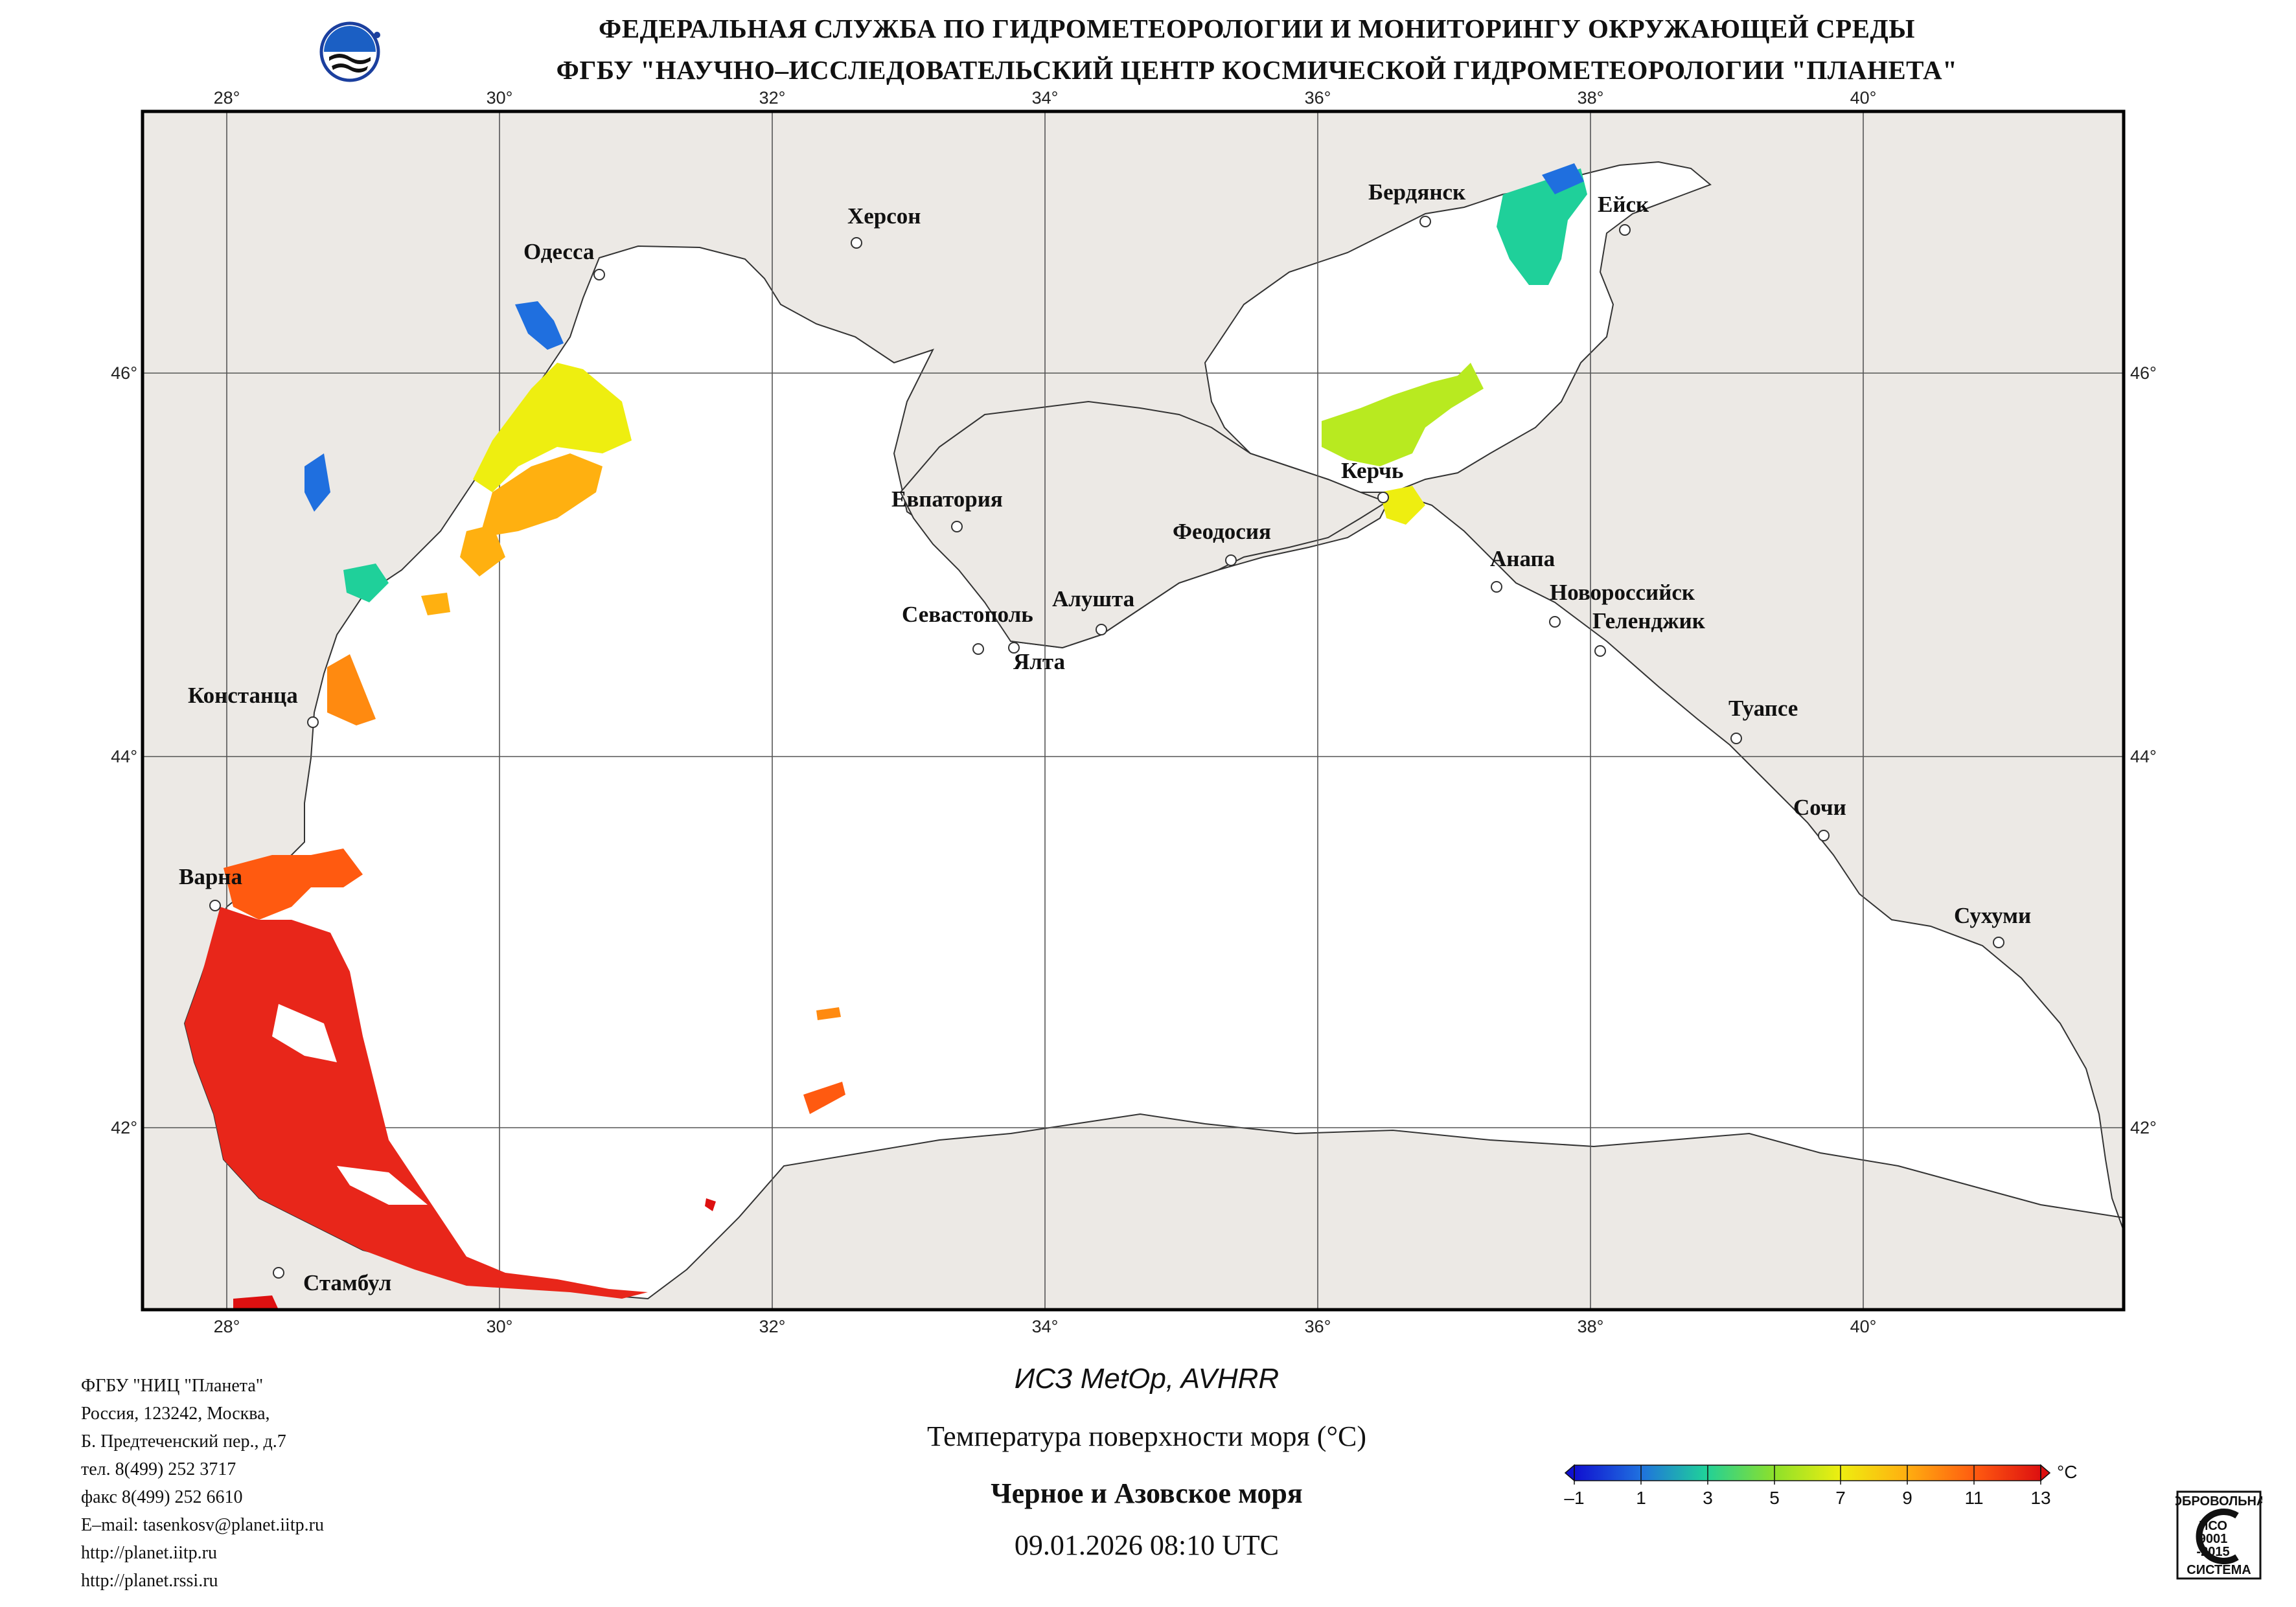 This screenshot has width=2296, height=1607. Describe the element at coordinates (366, 583) in the screenshot. I see `sst-patch-razelm` at that location.